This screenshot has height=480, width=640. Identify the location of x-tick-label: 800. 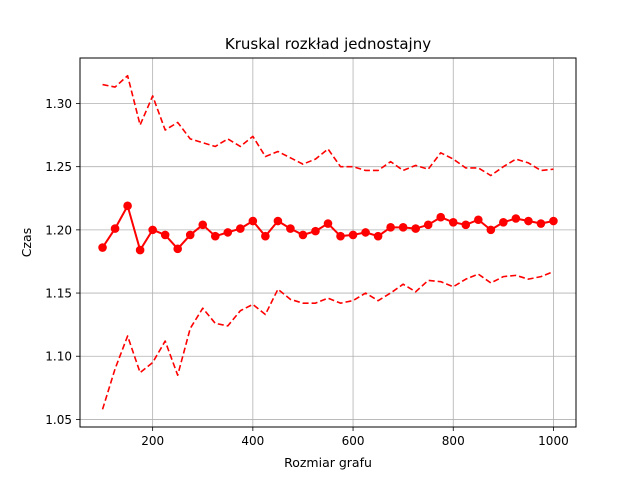
(453, 441).